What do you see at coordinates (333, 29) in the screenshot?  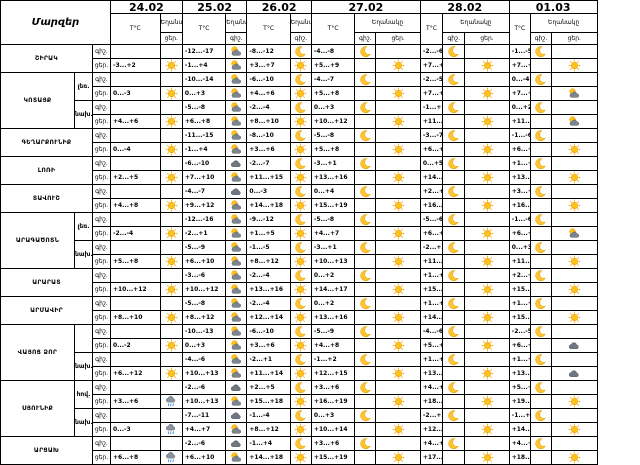 I see `temp-col-header: T°C` at bounding box center [333, 29].